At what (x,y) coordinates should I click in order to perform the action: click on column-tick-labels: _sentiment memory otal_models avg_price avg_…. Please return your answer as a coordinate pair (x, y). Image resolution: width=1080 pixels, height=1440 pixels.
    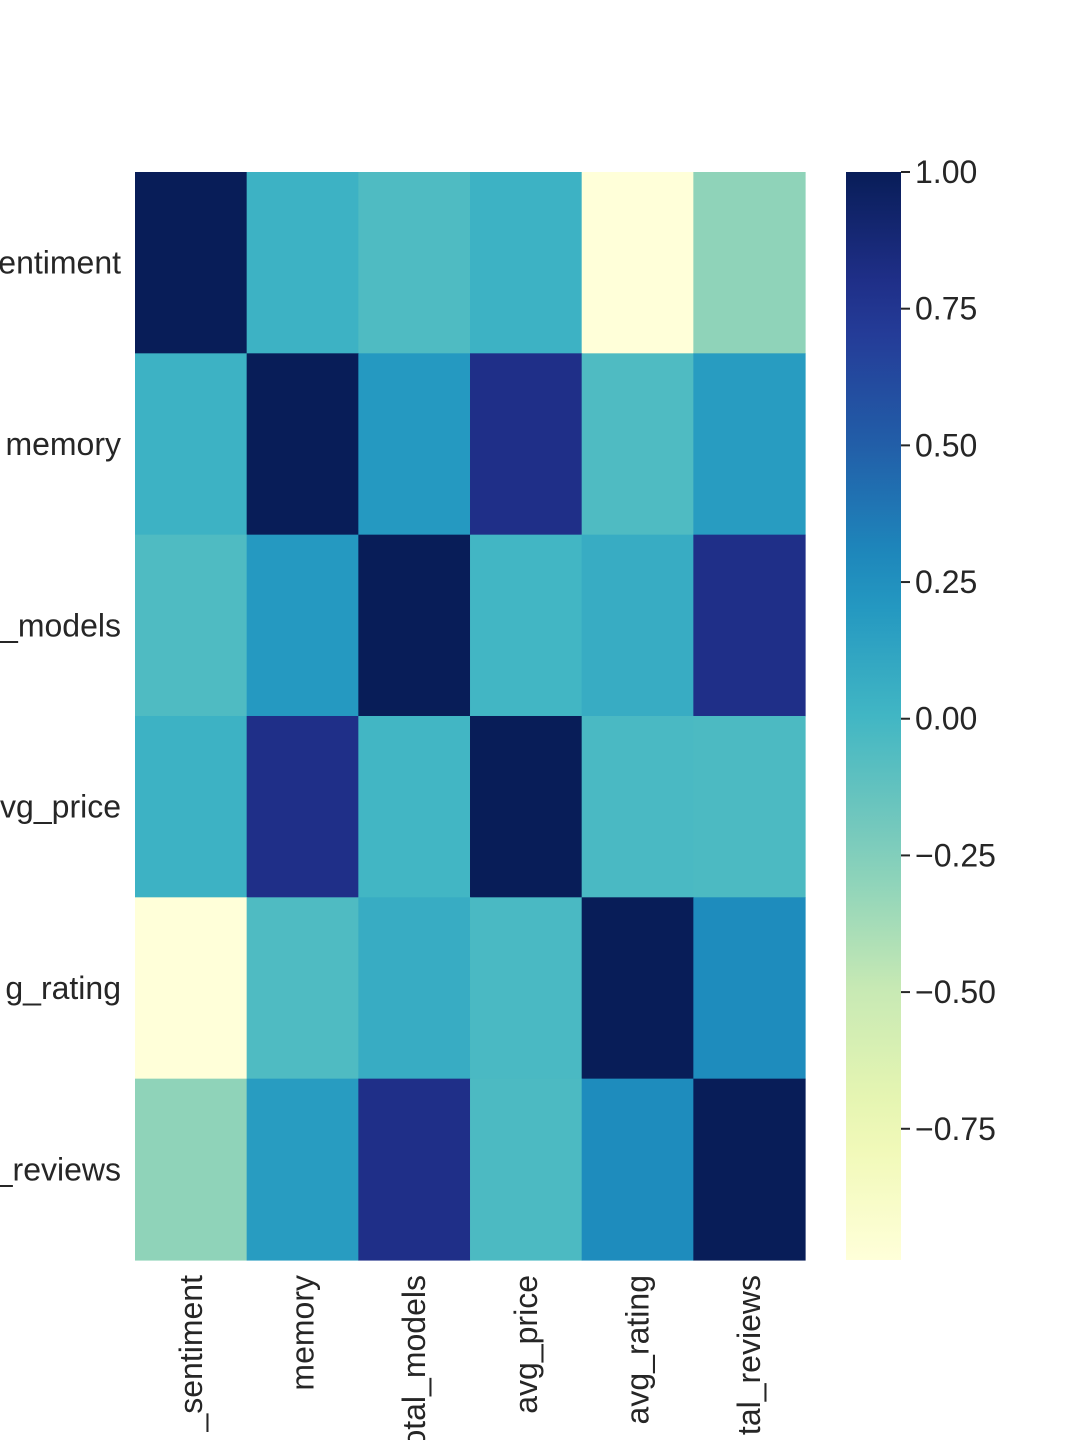
    Looking at the image, I should click on (470, 1357).